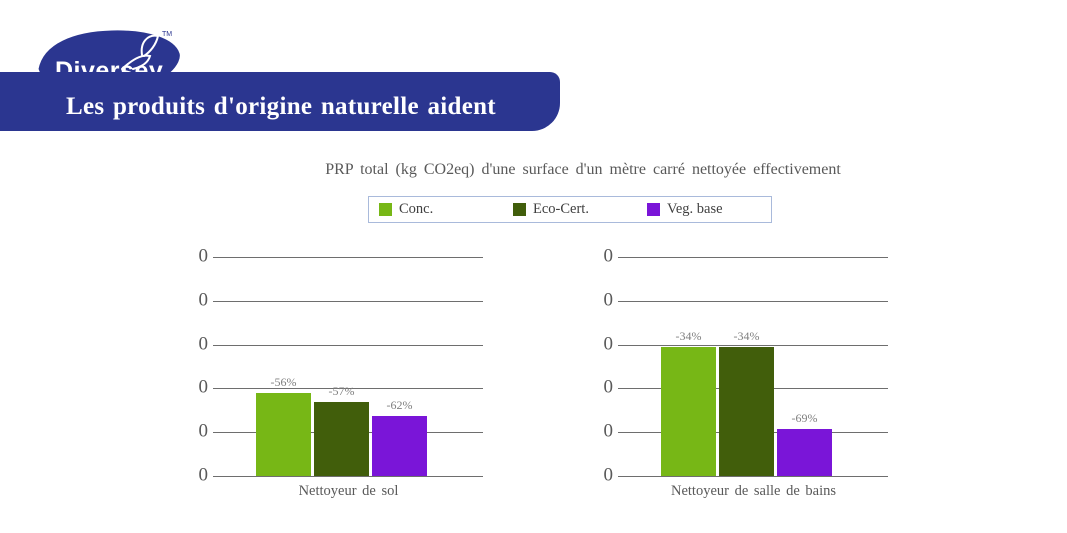 The width and height of the screenshot is (1067, 533). Describe the element at coordinates (399, 405) in the screenshot. I see `bar-value-label: -62%` at that location.